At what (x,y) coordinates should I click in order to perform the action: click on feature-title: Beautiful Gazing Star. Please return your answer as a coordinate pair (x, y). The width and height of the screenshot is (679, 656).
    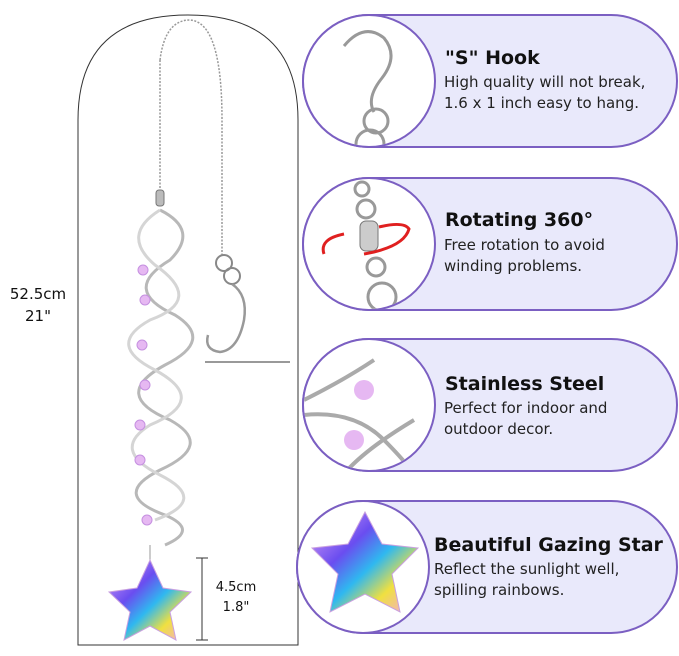
    Looking at the image, I should click on (548, 545).